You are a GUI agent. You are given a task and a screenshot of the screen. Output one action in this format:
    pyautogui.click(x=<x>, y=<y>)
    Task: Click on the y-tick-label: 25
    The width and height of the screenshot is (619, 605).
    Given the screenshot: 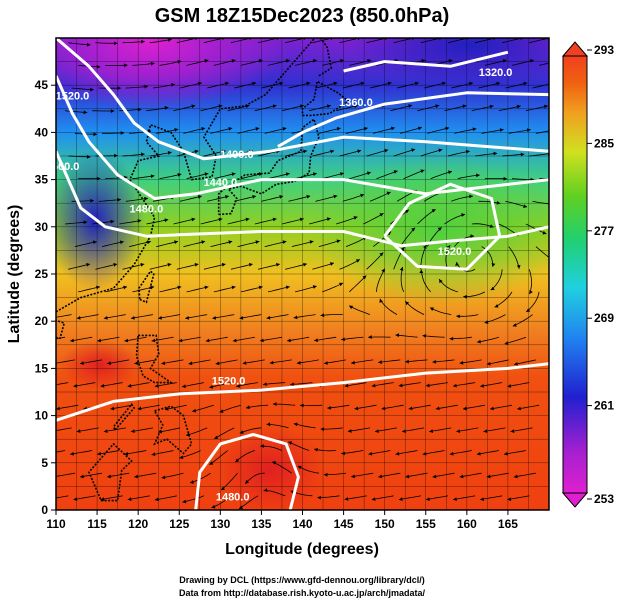 What is the action you would take?
    pyautogui.click(x=42, y=274)
    